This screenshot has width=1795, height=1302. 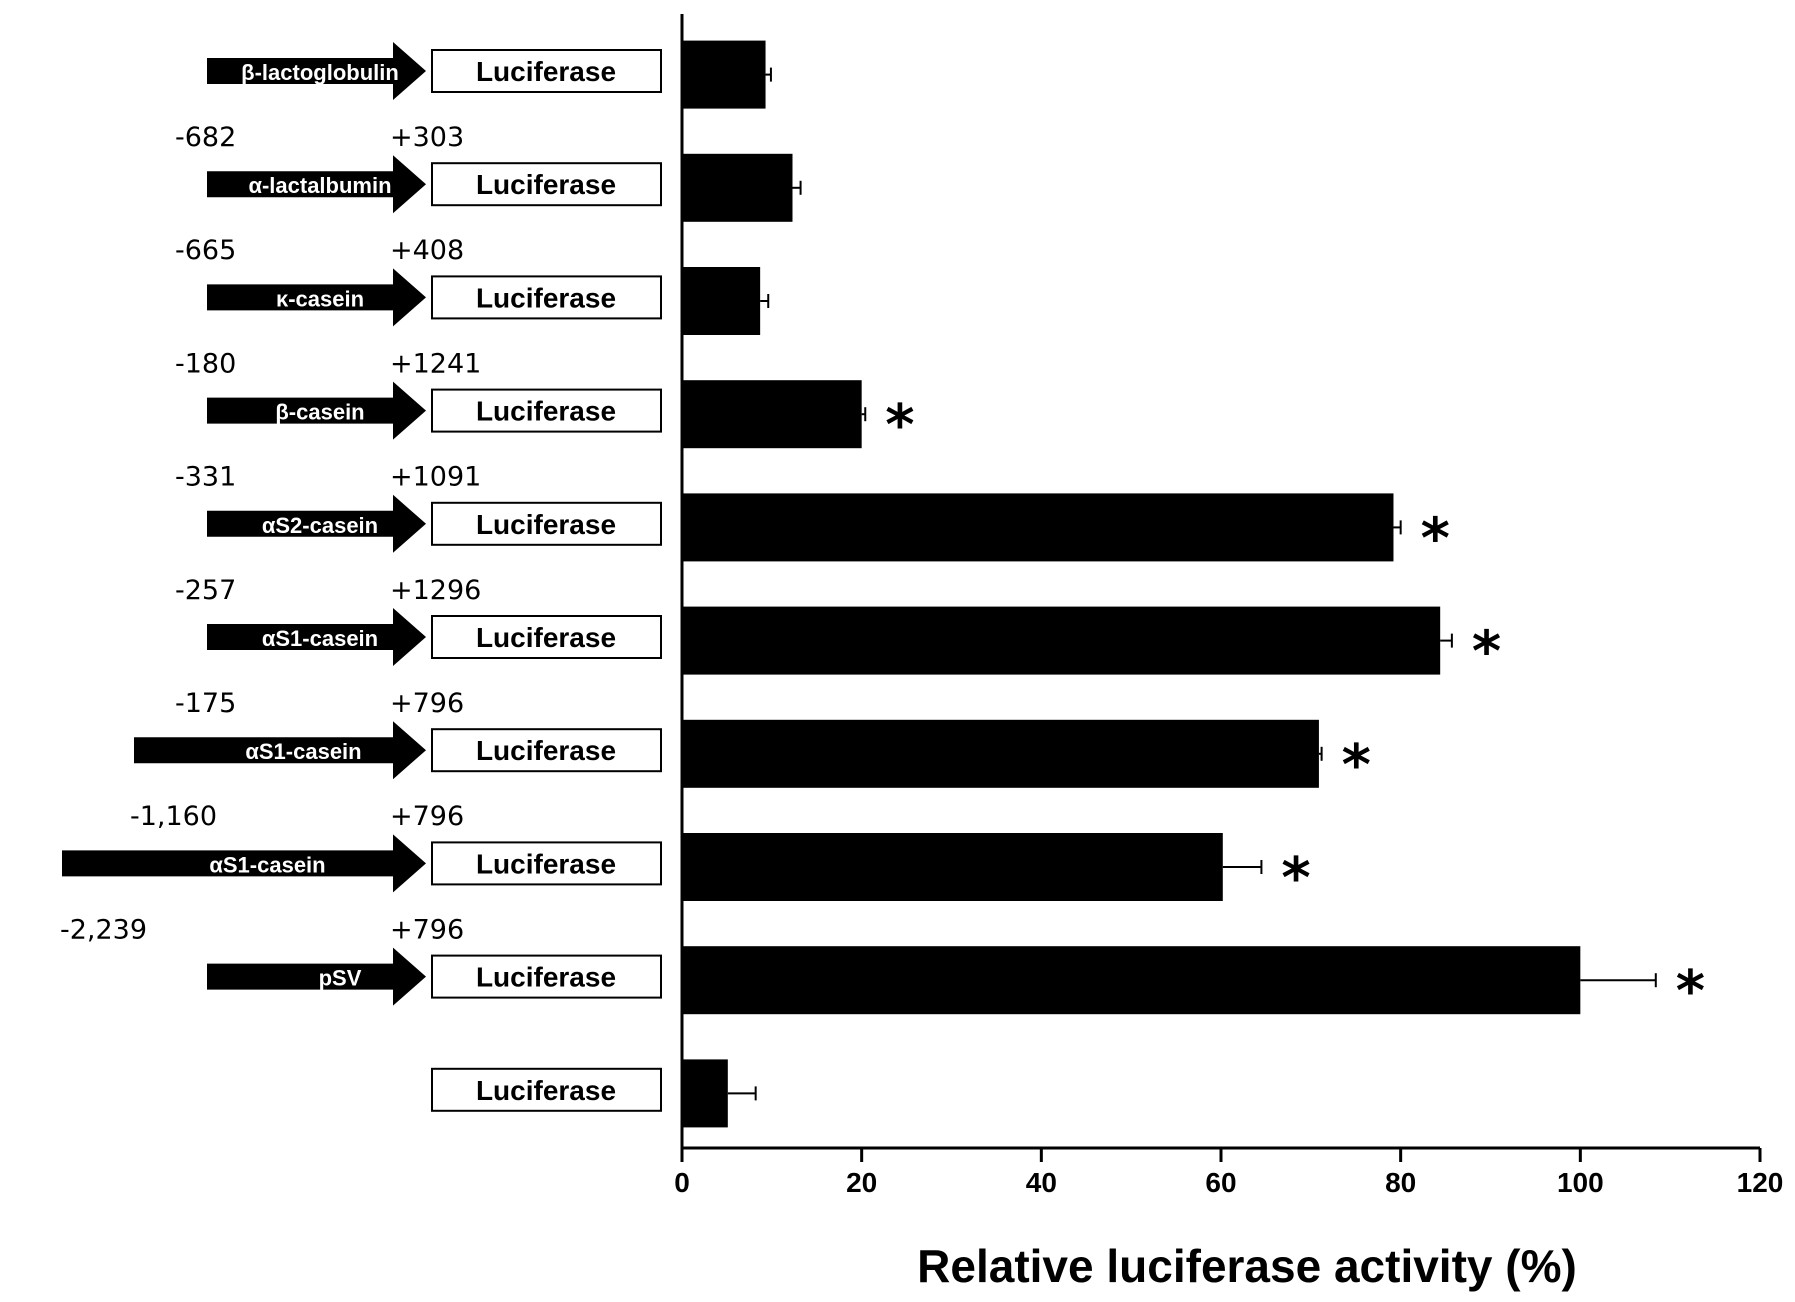 I want to click on coord-start: -682, so click(x=205, y=137).